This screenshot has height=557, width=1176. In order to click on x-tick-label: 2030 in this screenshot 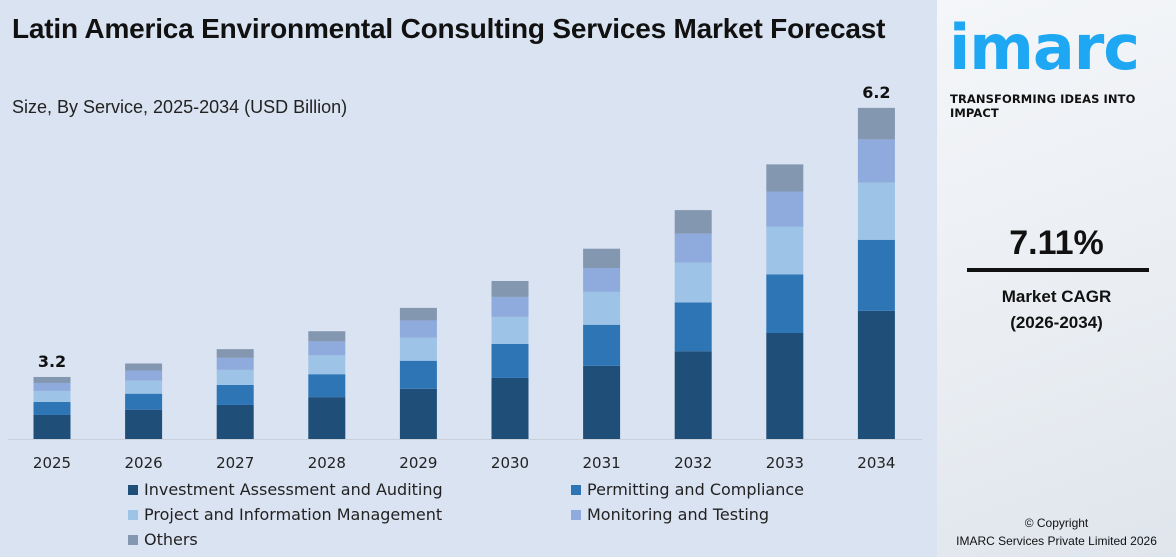, I will do `click(510, 463)`.